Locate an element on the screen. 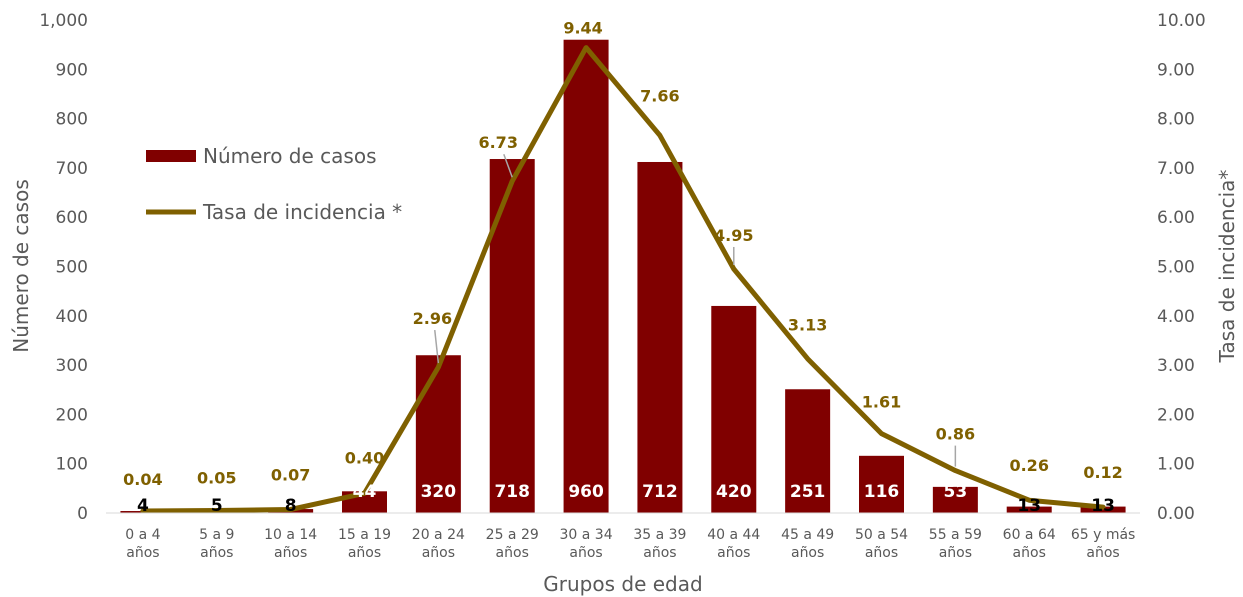 This screenshot has height=597, width=1243. x-category-label: 15 a 19 años is located at coordinates (364, 544).